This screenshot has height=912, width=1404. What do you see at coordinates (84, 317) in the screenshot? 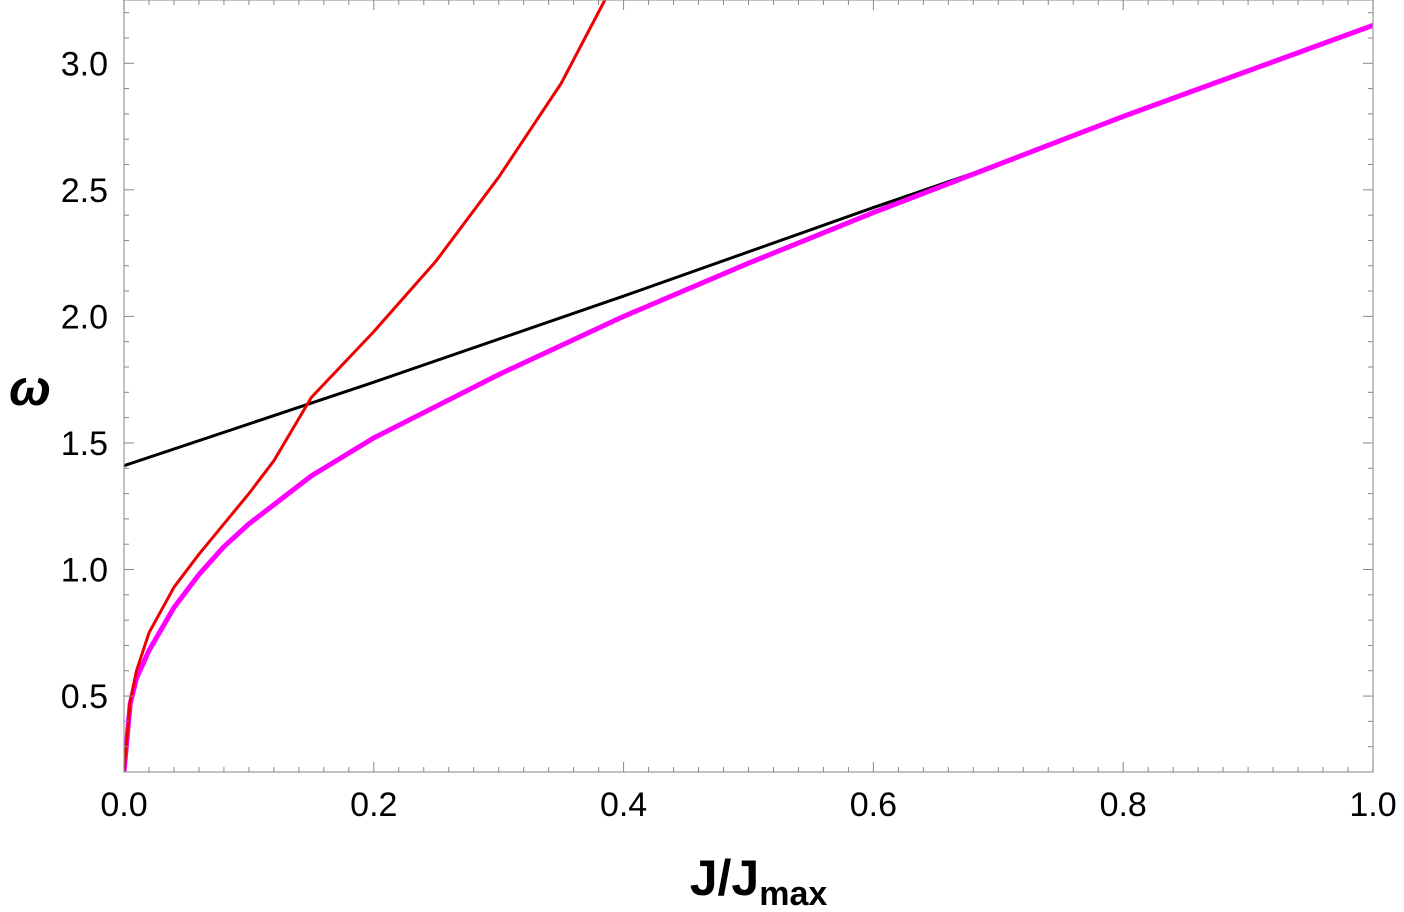
I see `y-tick-label: 2.0` at bounding box center [84, 317].